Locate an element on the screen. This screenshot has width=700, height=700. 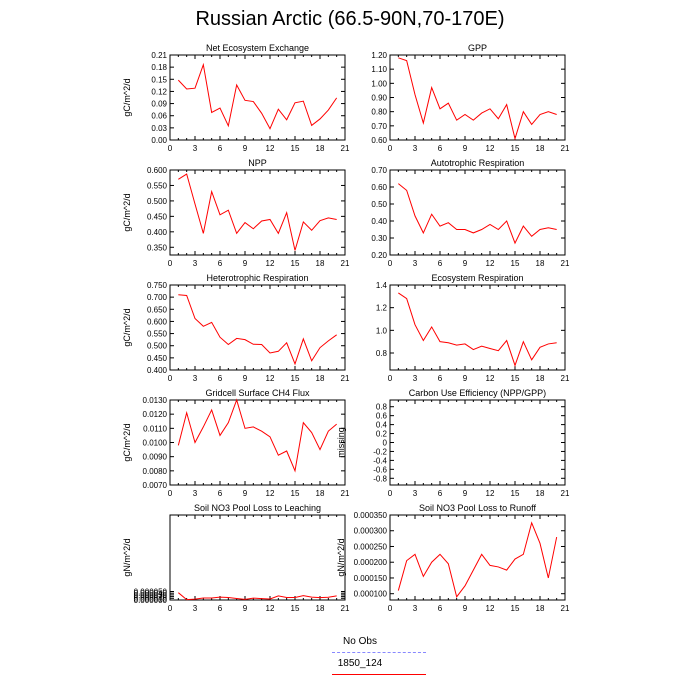
y-tick-label: 0.50 is located at coordinates (379, 204).